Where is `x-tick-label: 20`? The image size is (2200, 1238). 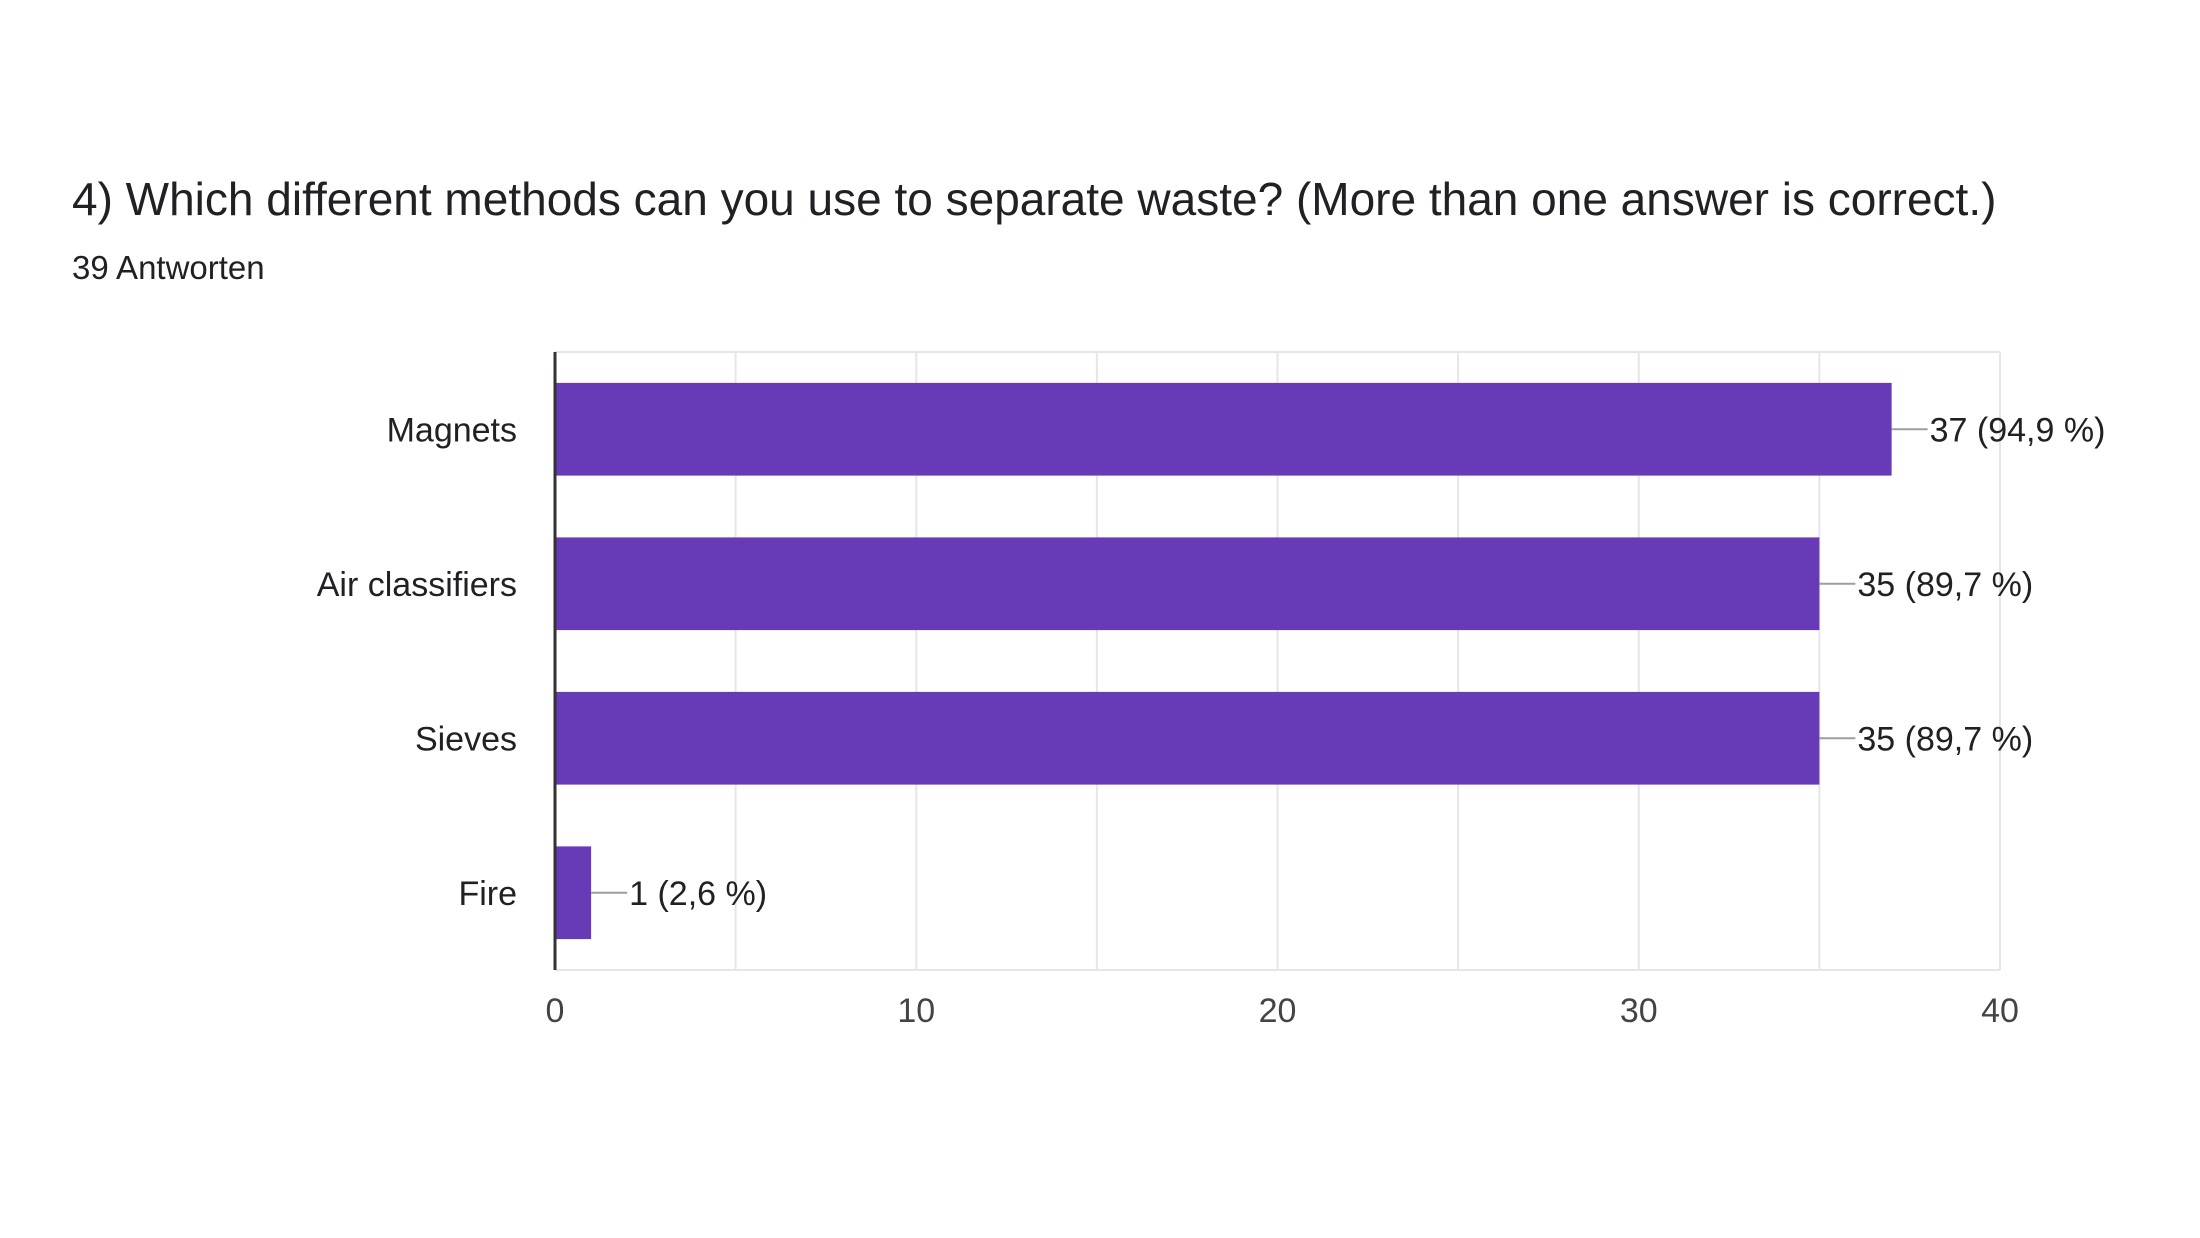 x-tick-label: 20 is located at coordinates (1278, 1011).